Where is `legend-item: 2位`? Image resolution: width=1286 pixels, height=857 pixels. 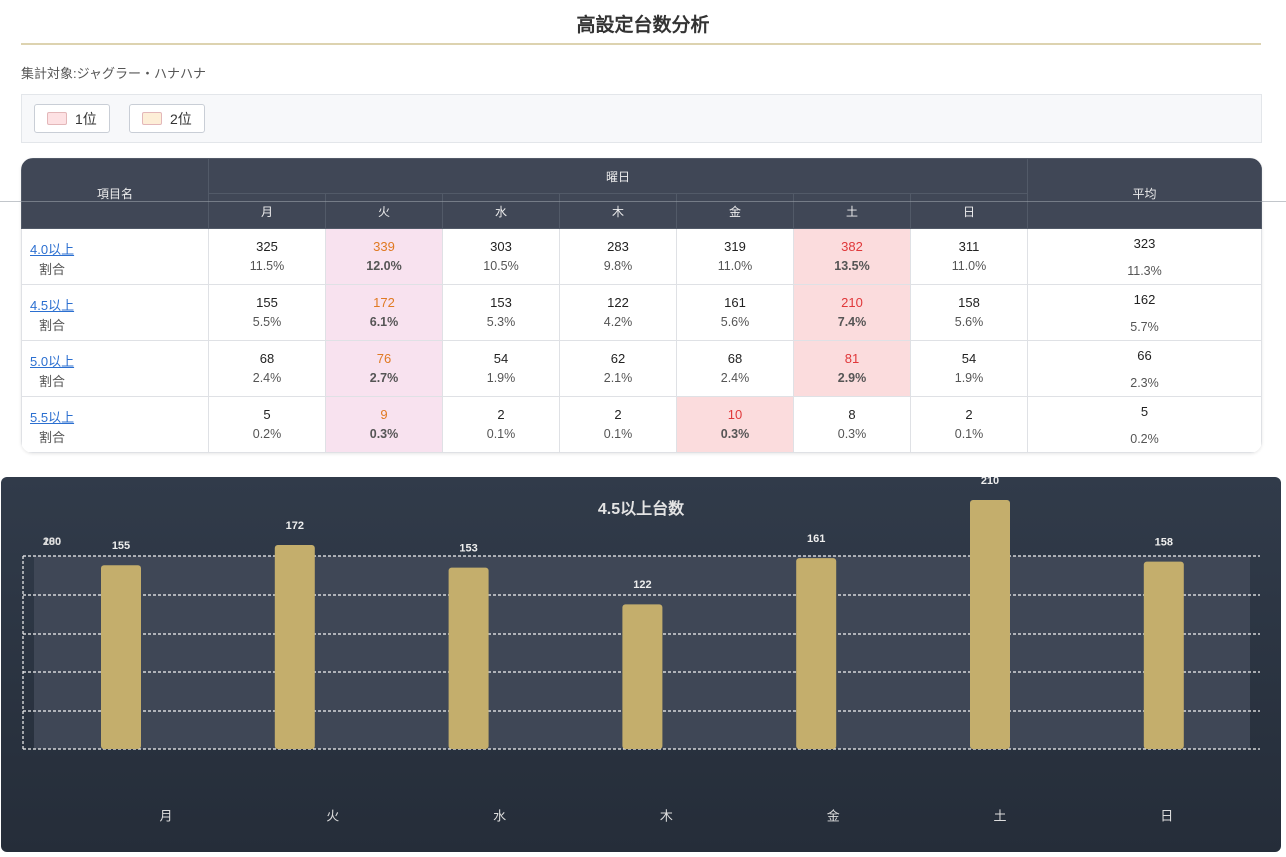 legend-item: 2位 is located at coordinates (167, 118).